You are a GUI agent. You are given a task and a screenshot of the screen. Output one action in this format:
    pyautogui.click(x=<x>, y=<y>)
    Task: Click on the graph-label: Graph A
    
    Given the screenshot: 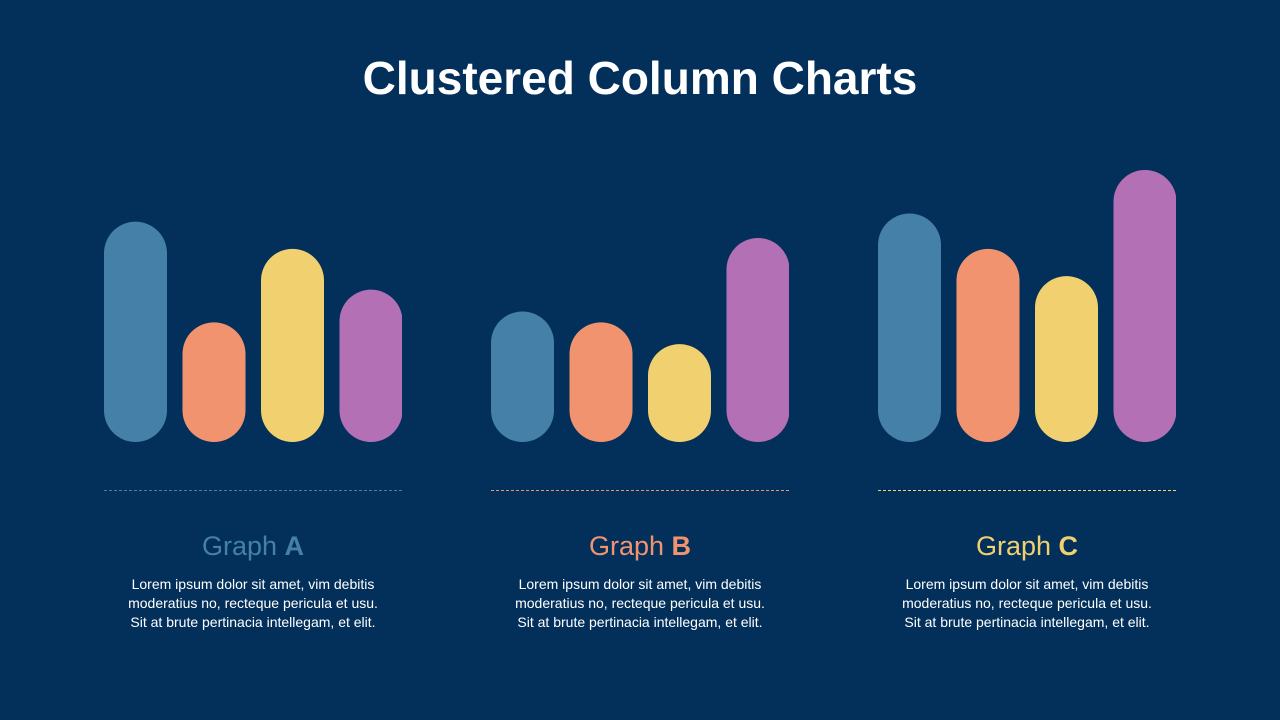 What is the action you would take?
    pyautogui.click(x=253, y=546)
    